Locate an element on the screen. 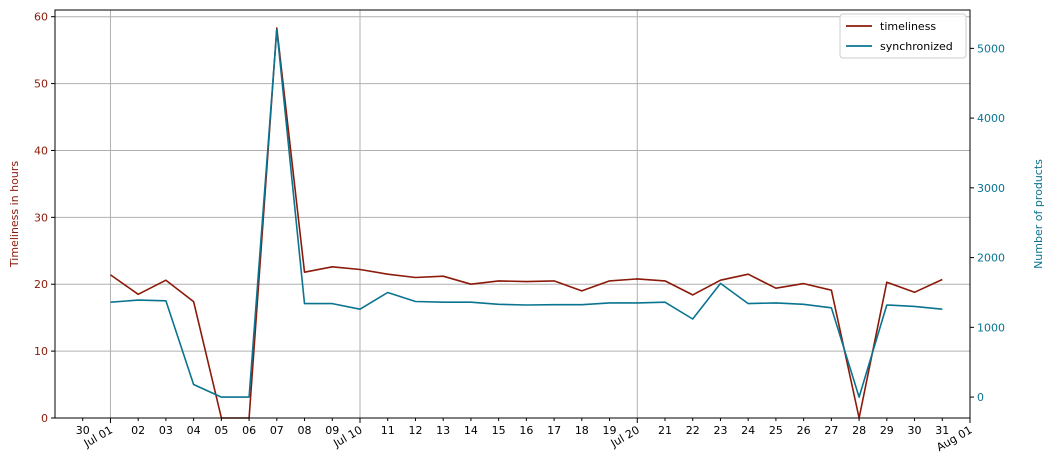 This screenshot has height=471, width=1054. legend-label: timeliness is located at coordinates (908, 26).